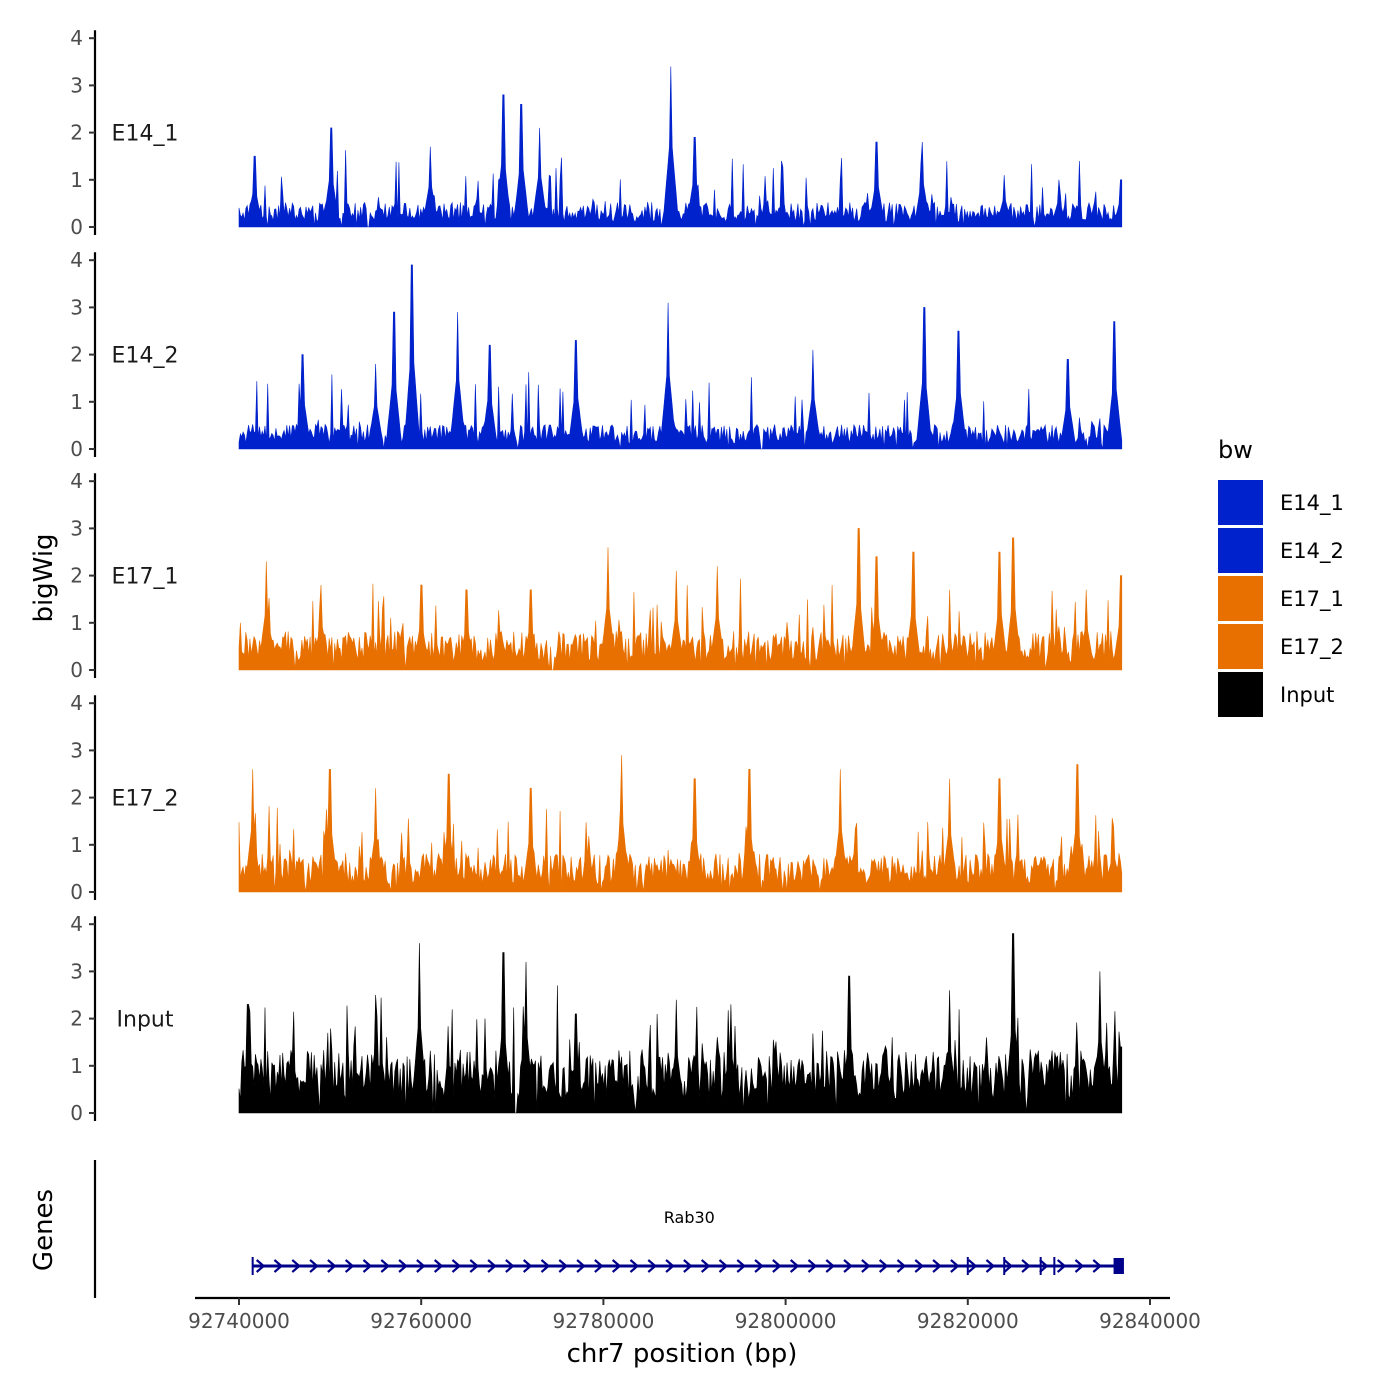 The image size is (1400, 1400). I want to click on x-tick-label: 92800000, so click(786, 1321).